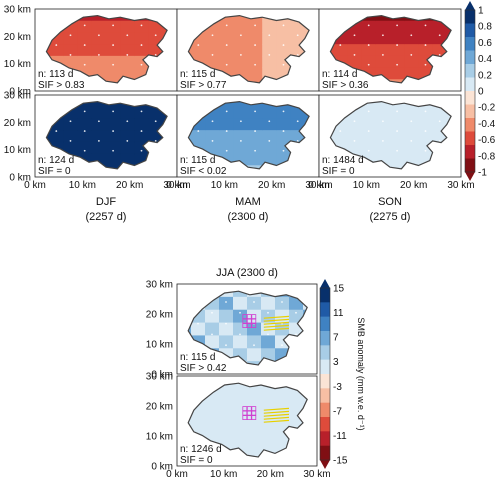 The width and height of the screenshot is (500, 490). What do you see at coordinates (340, 436) in the screenshot?
I see `colorbar-tick-label: -11` at bounding box center [340, 436].